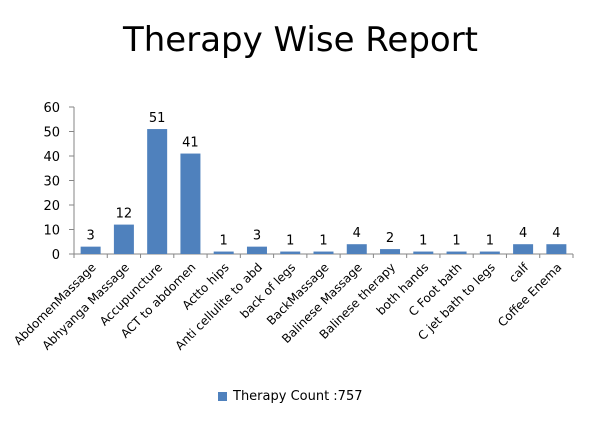 The height and width of the screenshot is (448, 601). Describe the element at coordinates (190, 143) in the screenshot. I see `data-label: 41` at that location.